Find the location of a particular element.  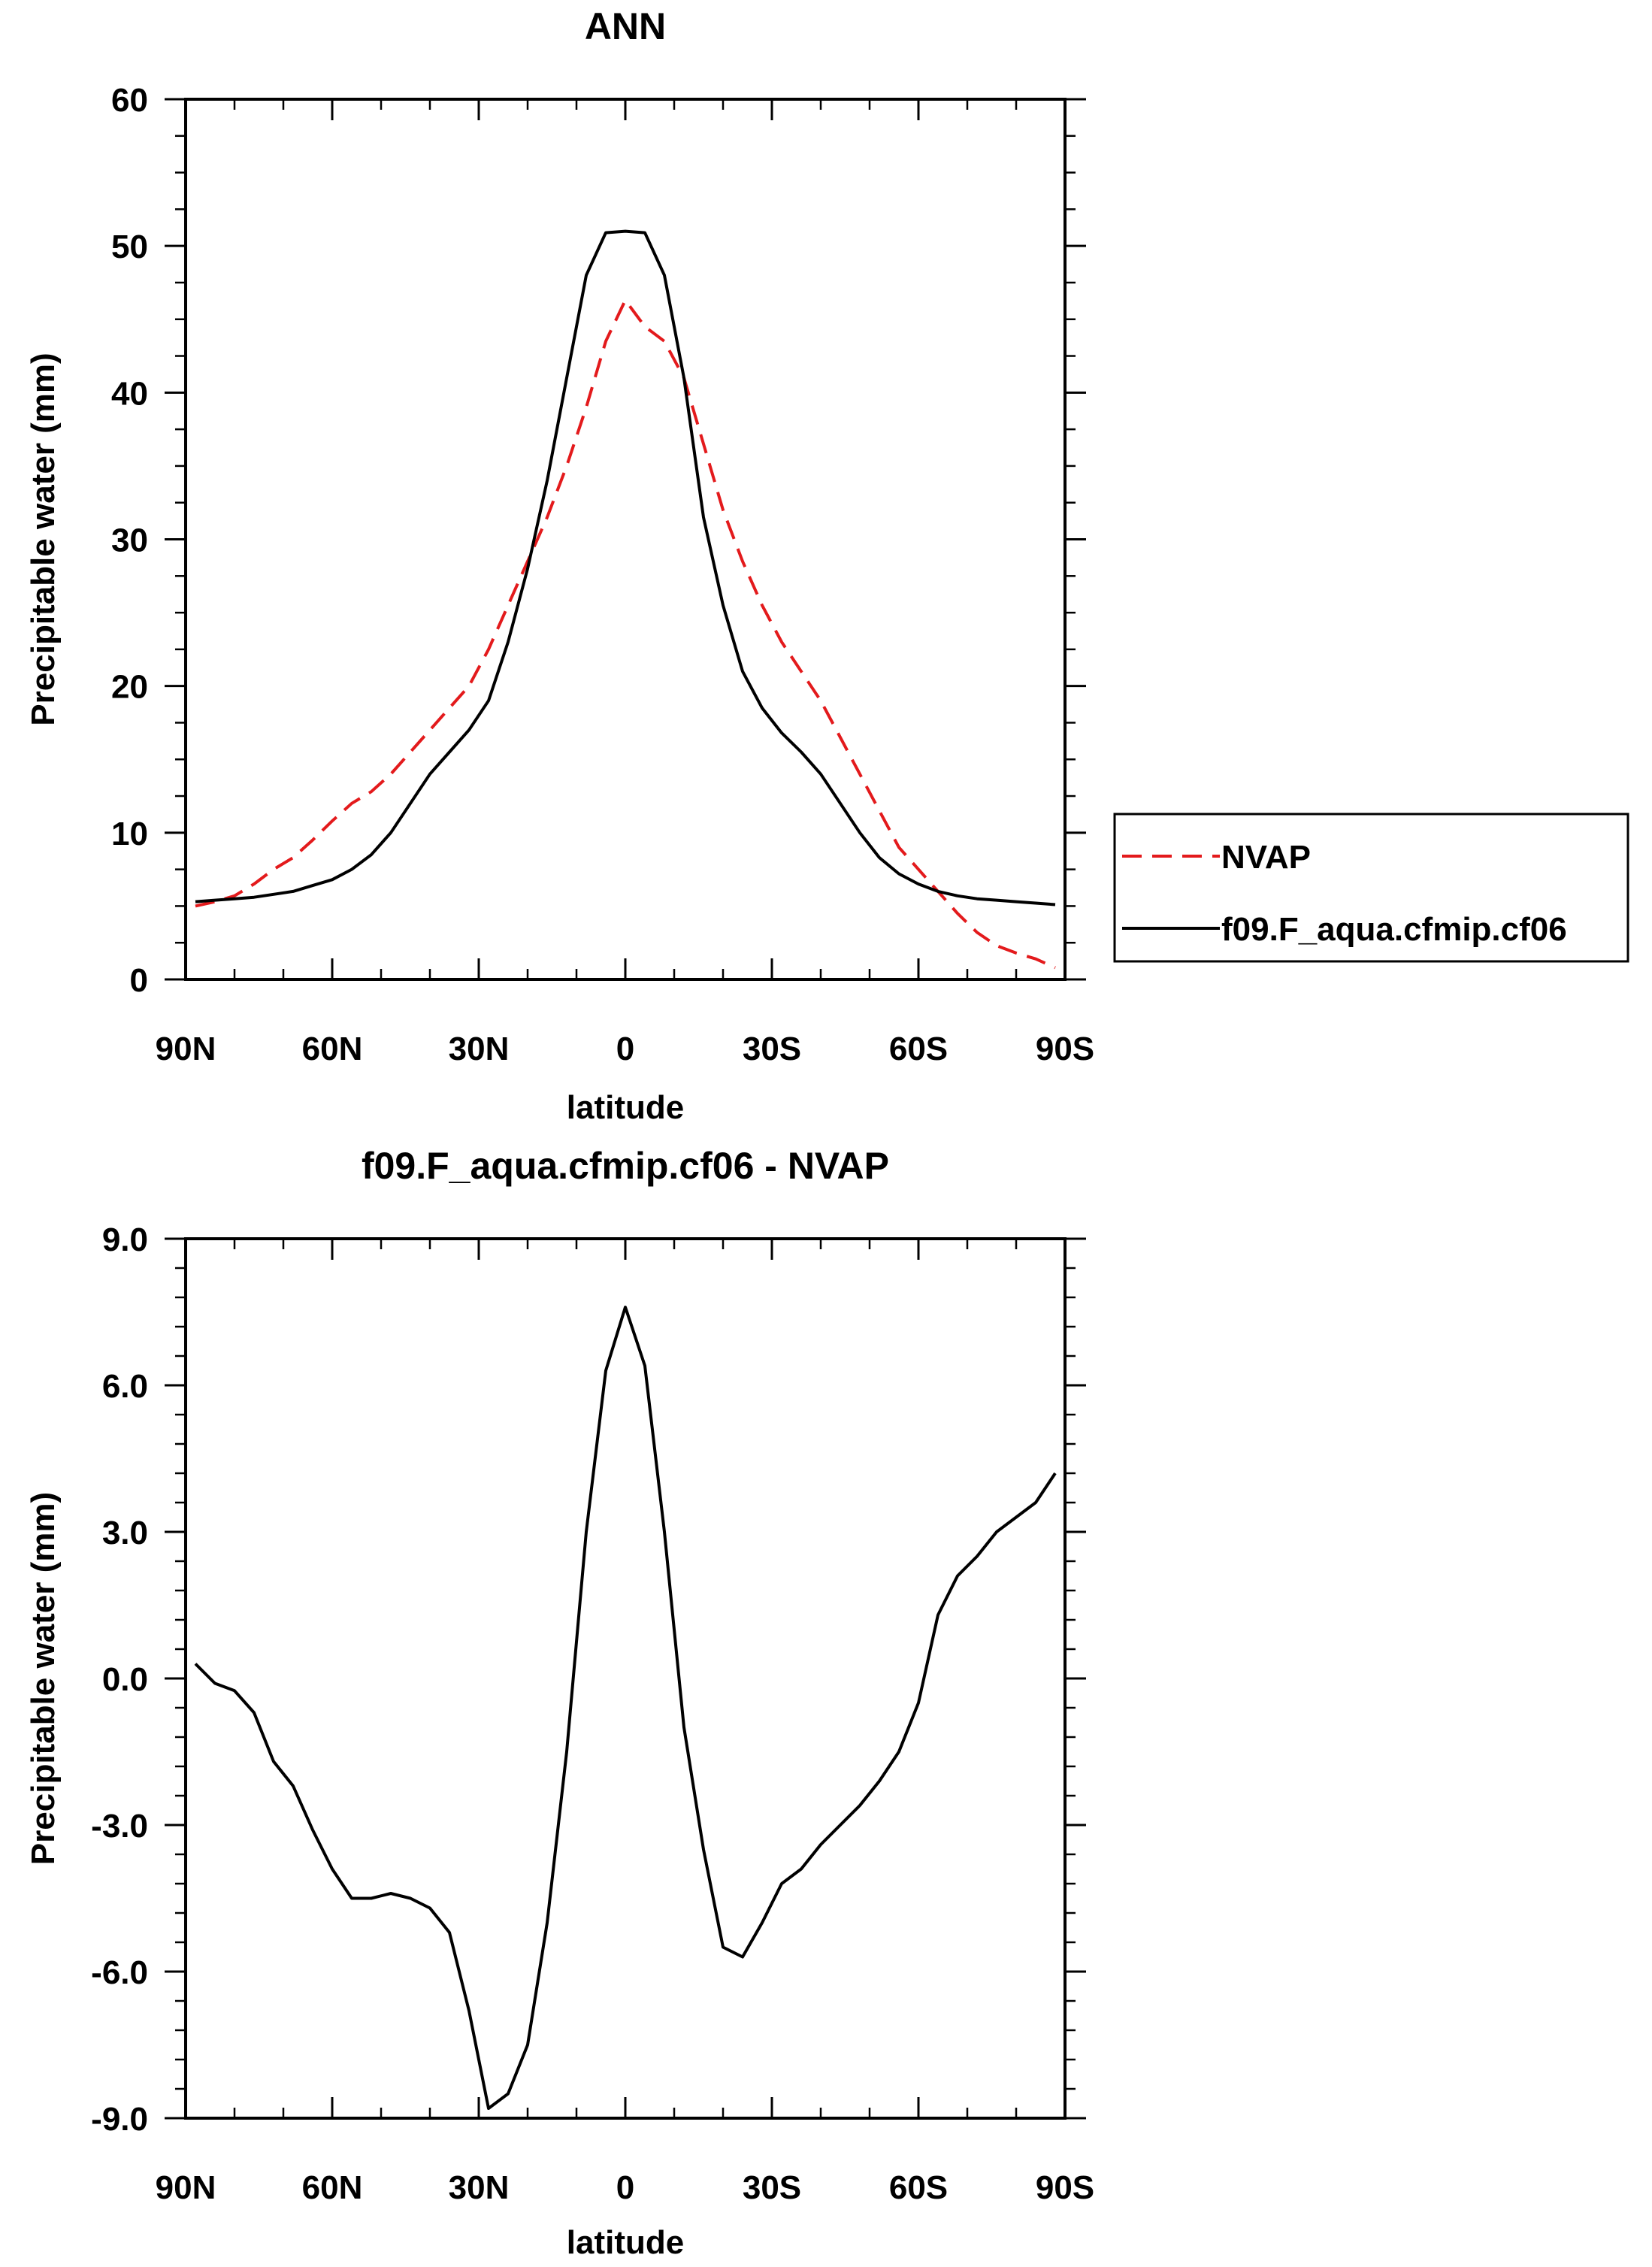

y-tick-label: -3.0 is located at coordinates (120, 1826).